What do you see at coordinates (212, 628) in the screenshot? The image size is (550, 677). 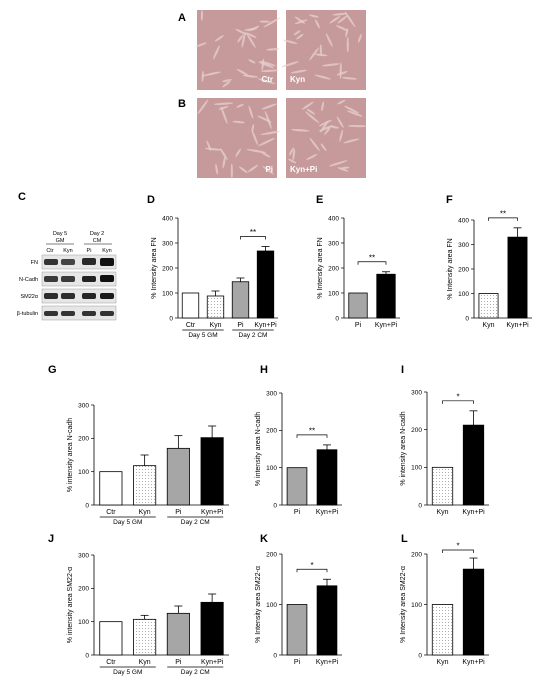 I see `bar-j-kyn-pi` at bounding box center [212, 628].